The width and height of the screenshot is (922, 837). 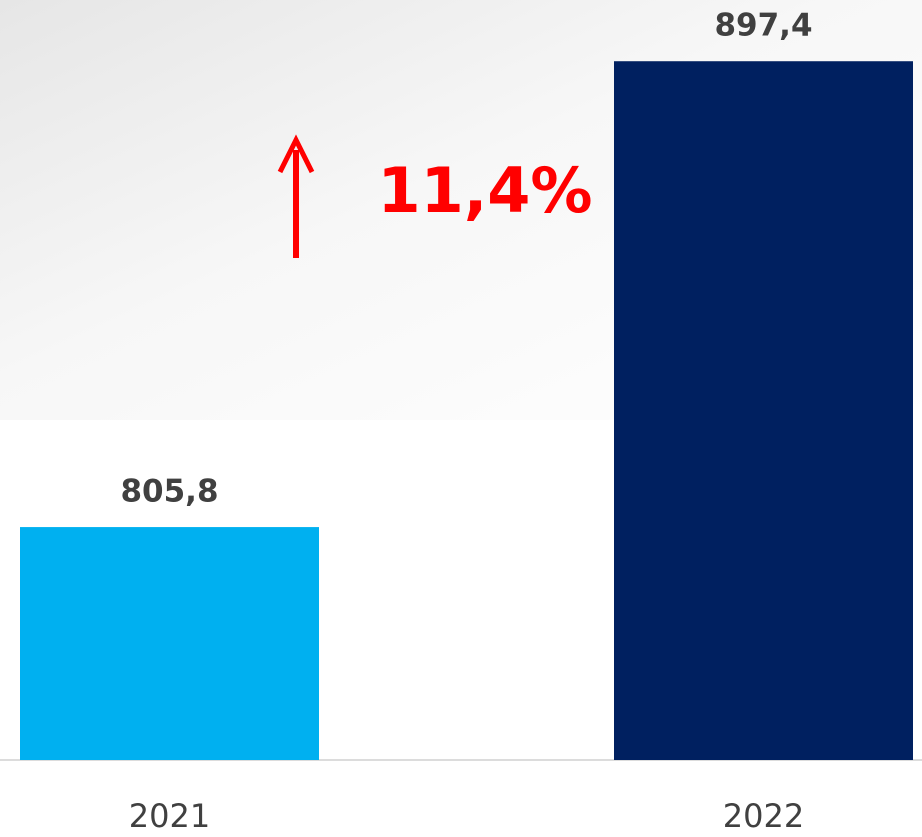 What do you see at coordinates (169, 492) in the screenshot?
I see `data-label: 805,8` at bounding box center [169, 492].